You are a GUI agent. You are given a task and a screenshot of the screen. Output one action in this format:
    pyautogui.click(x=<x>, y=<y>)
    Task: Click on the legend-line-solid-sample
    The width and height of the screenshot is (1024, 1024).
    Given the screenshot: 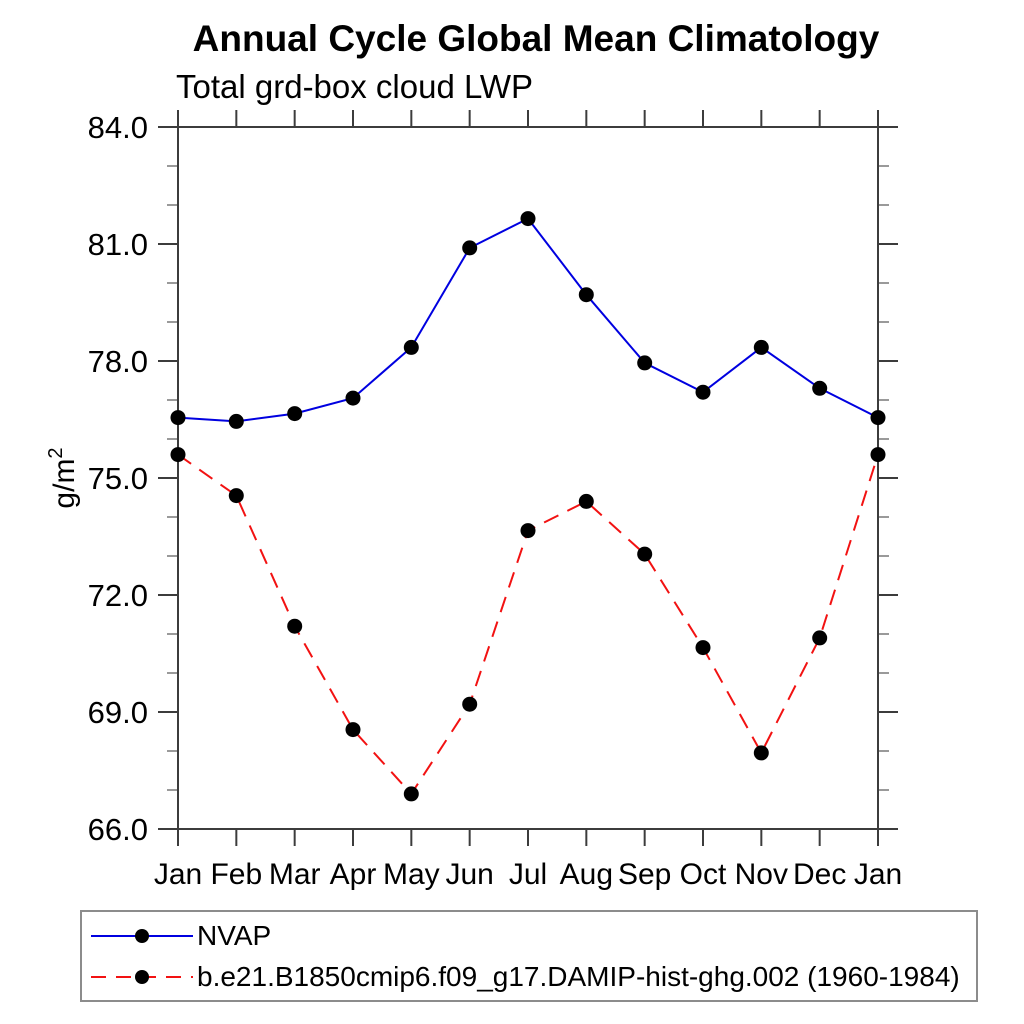 What is the action you would take?
    pyautogui.click(x=142, y=935)
    